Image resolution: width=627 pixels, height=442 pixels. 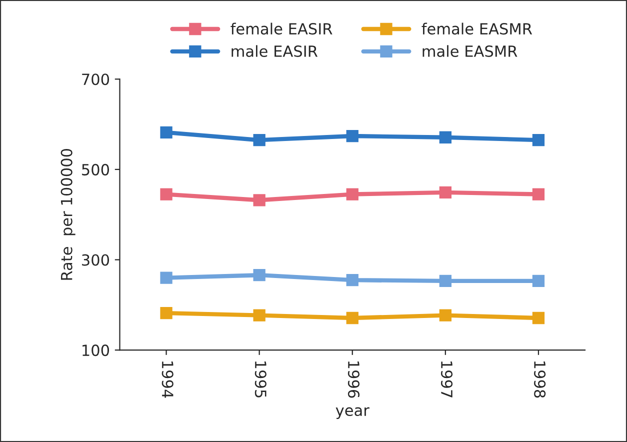 I want to click on legend-label: male EASMR, so click(x=470, y=51).